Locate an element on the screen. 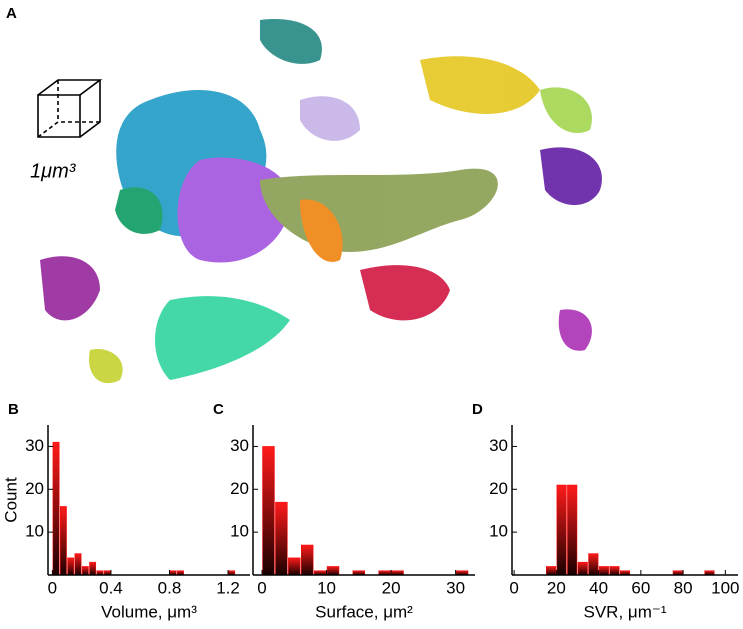 This screenshot has height=629, width=743. x-axis-label: Surface, μm² is located at coordinates (364, 611).